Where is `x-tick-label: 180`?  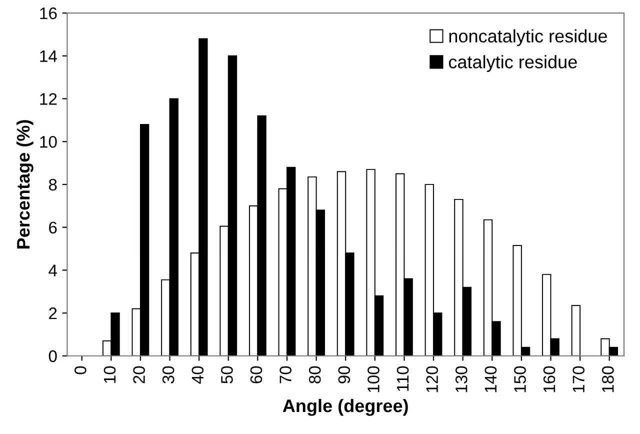 x-tick-label: 180 is located at coordinates (608, 379).